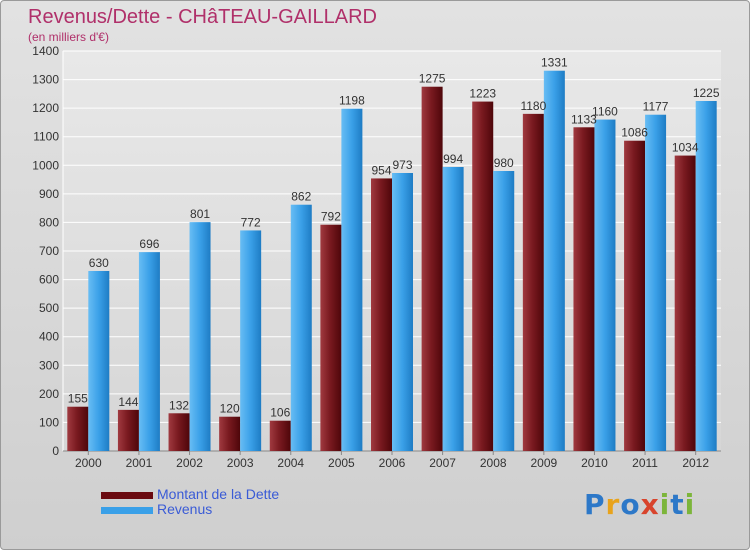 Image resolution: width=750 pixels, height=550 pixels. What do you see at coordinates (88, 463) in the screenshot?
I see `x-tick-label: 2000` at bounding box center [88, 463].